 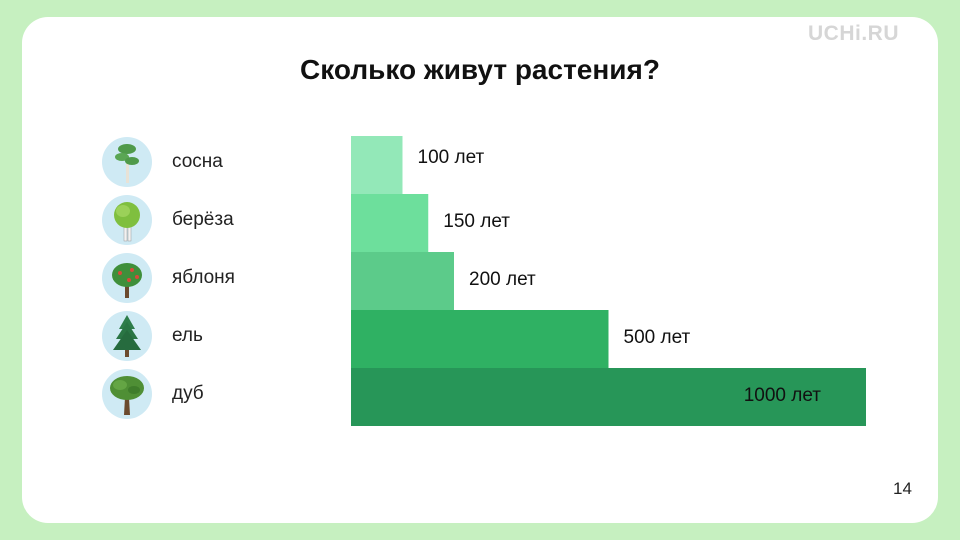 I want to click on bar-label-1: 150 лет, so click(x=476, y=221).